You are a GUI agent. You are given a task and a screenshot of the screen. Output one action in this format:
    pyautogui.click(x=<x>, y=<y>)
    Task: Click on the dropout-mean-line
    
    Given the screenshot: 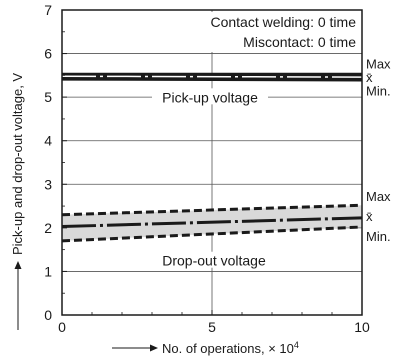 What is the action you would take?
    pyautogui.click(x=212, y=222)
    